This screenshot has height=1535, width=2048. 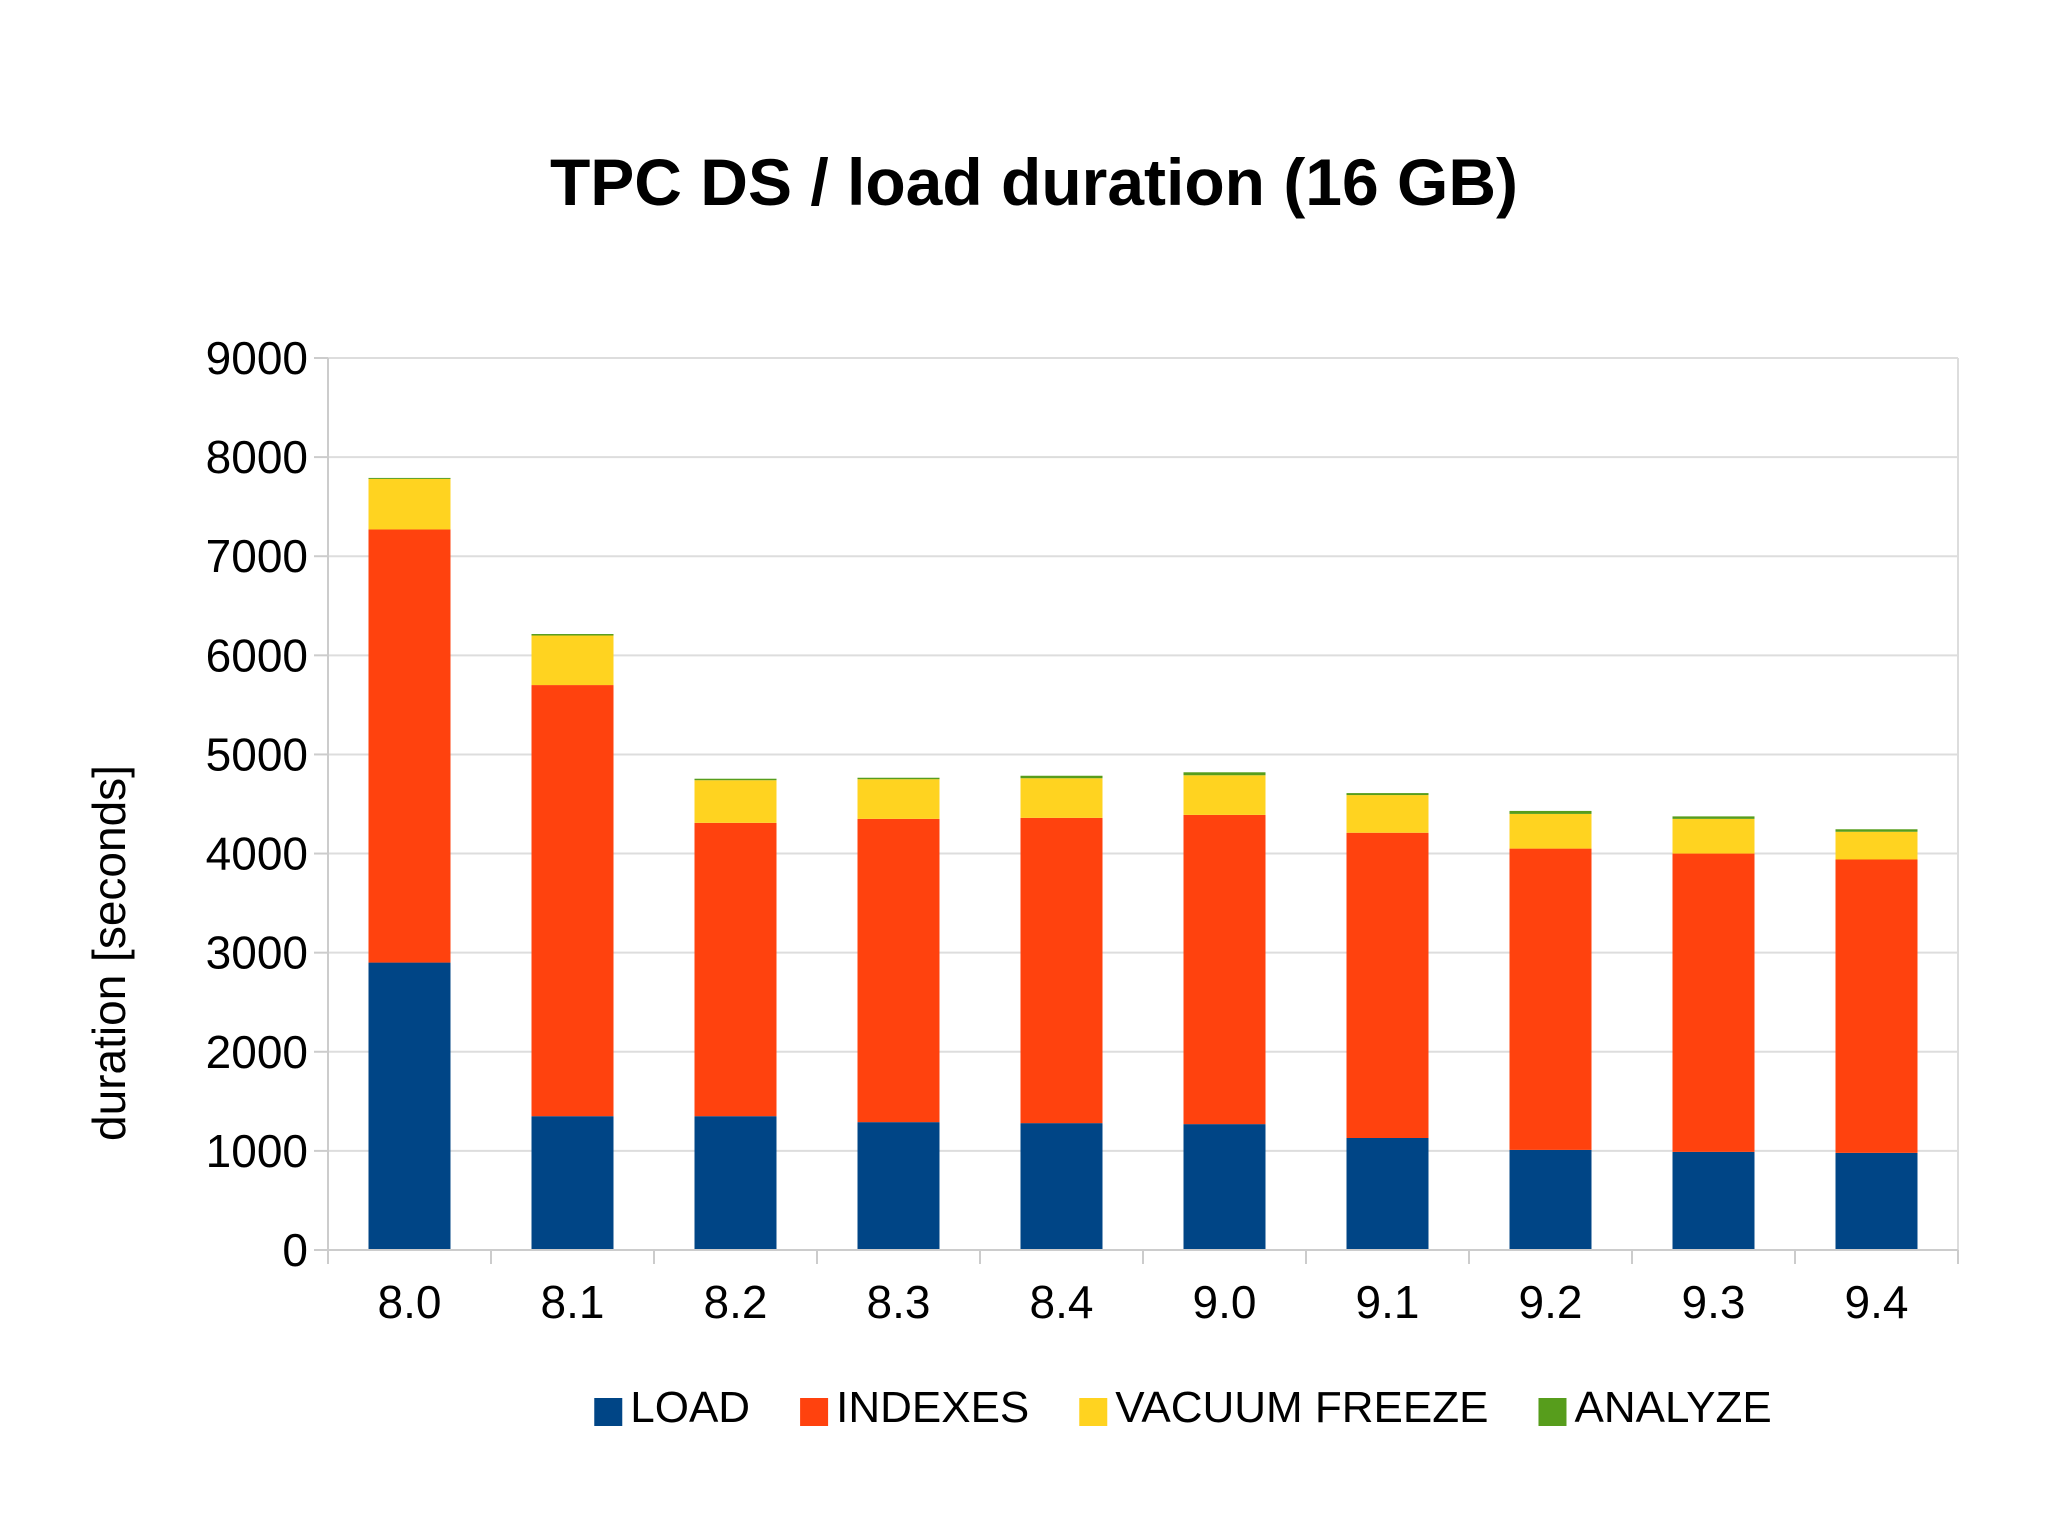 I want to click on bar-segment-vacuum-freeze-8.4, so click(x=1061, y=798).